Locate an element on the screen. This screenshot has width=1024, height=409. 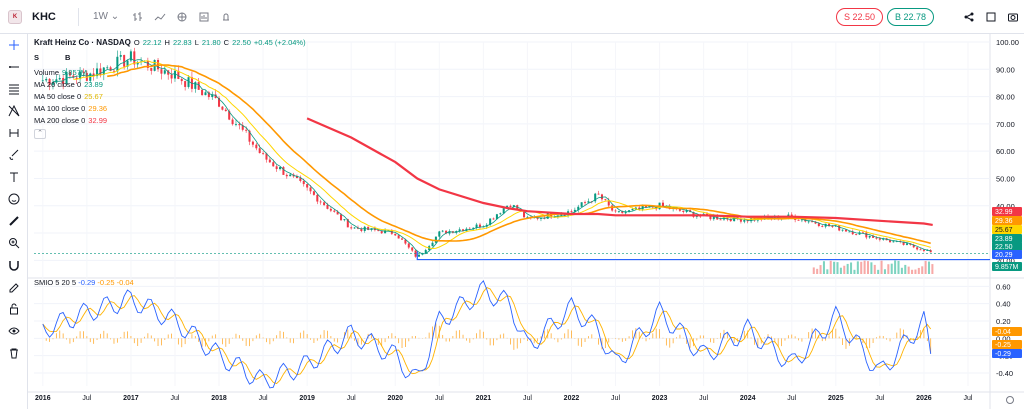
chevron-up-icon: ⌃ is located at coordinates (40, 134).